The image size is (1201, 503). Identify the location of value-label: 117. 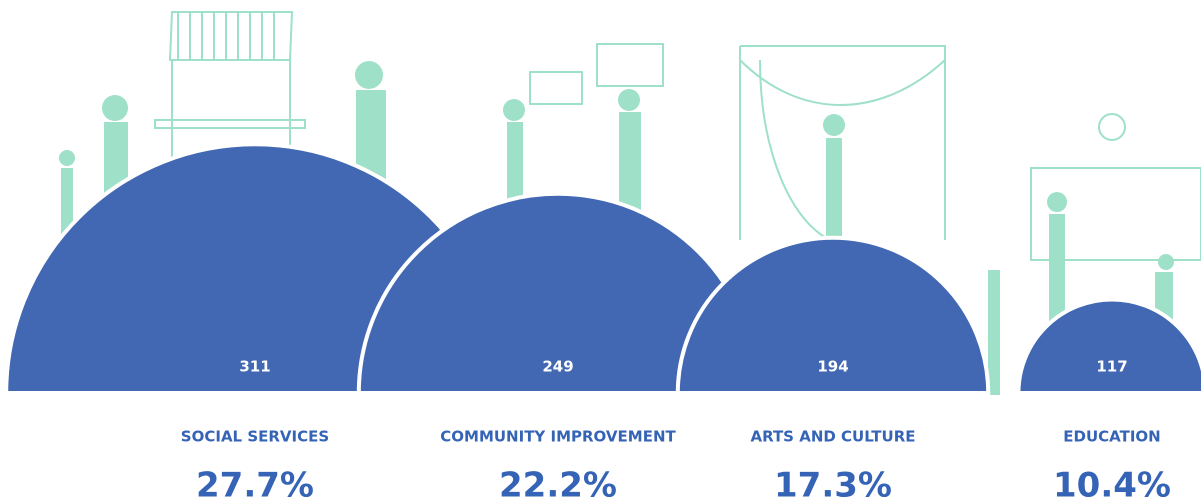
(1111, 367).